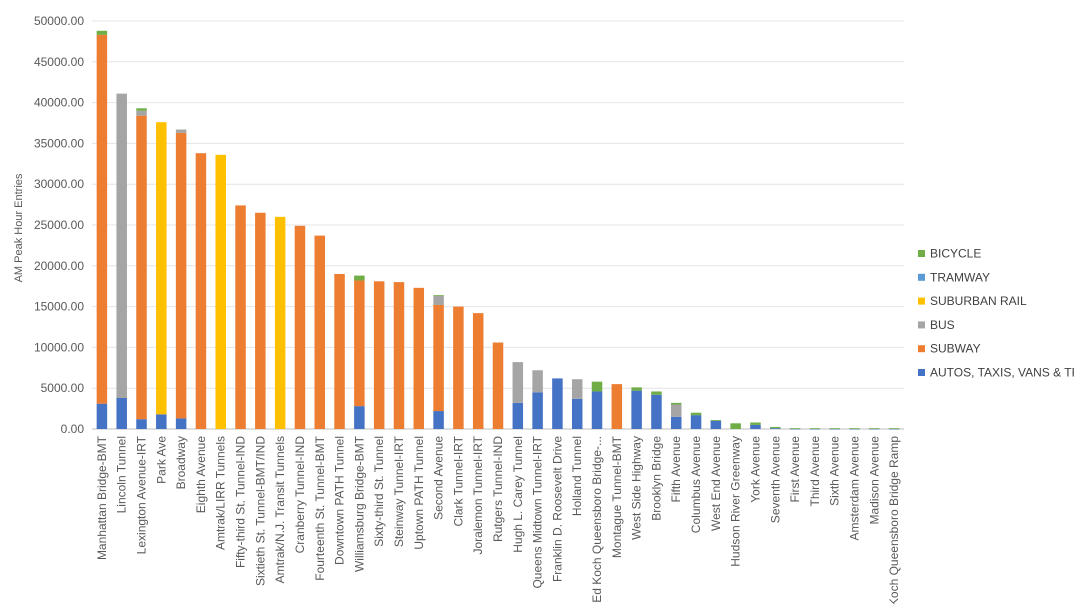  What do you see at coordinates (795, 469) in the screenshot?
I see `x-tick-label: First Avenue` at bounding box center [795, 469].